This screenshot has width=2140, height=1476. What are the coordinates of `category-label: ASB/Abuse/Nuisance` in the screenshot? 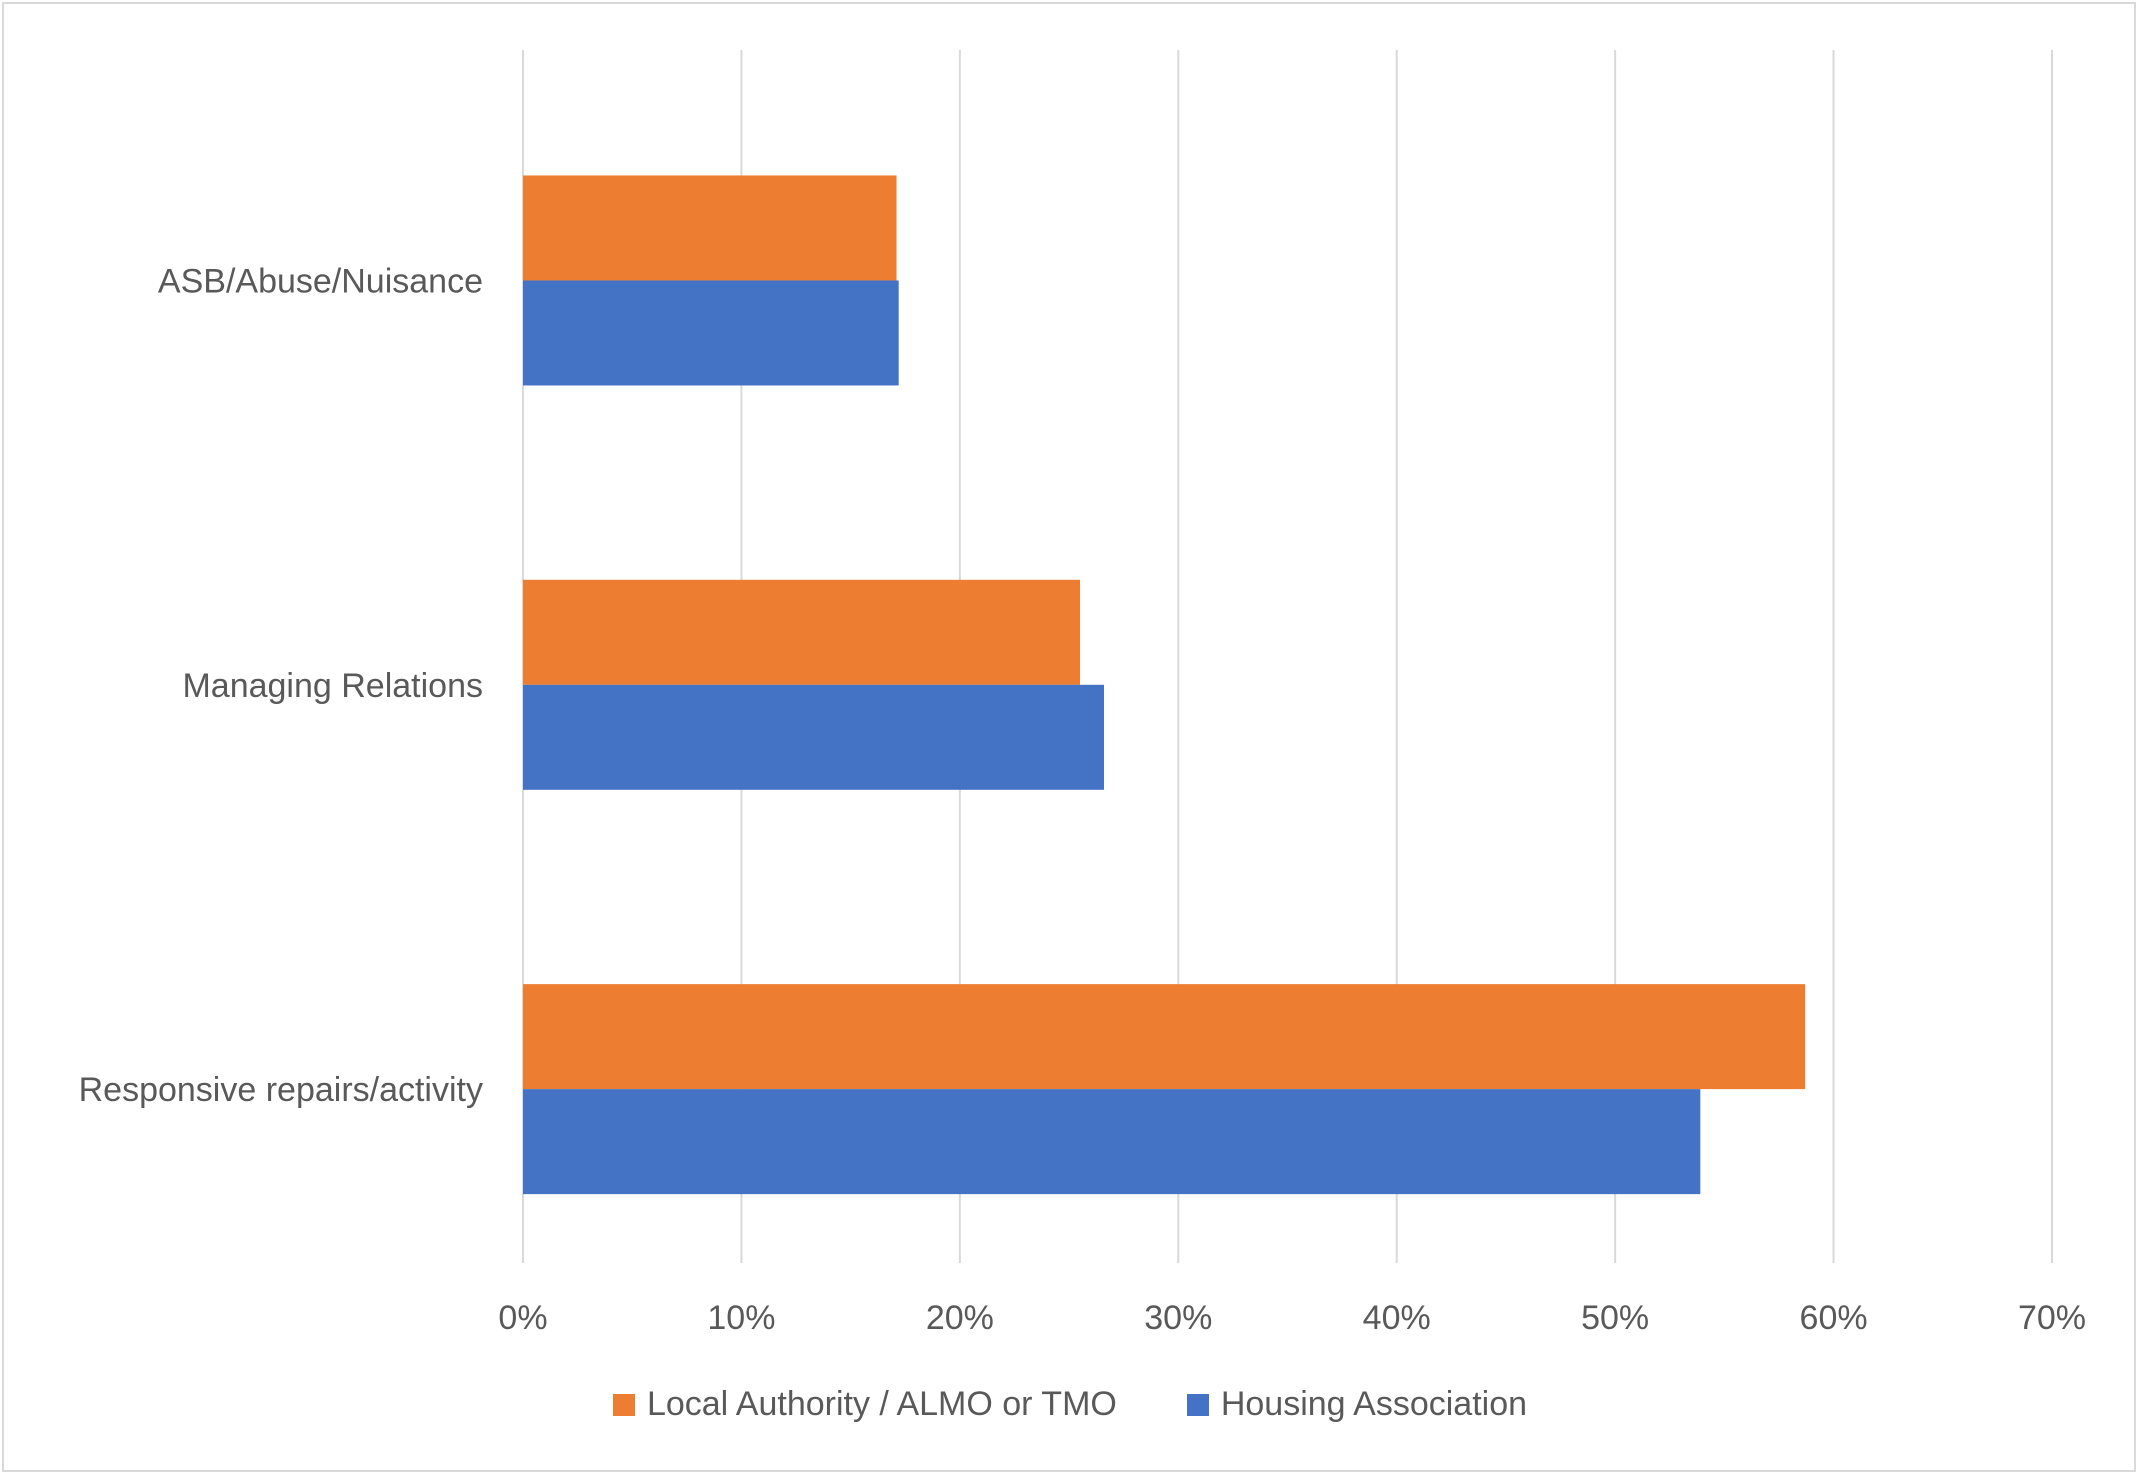 It's located at (320, 281).